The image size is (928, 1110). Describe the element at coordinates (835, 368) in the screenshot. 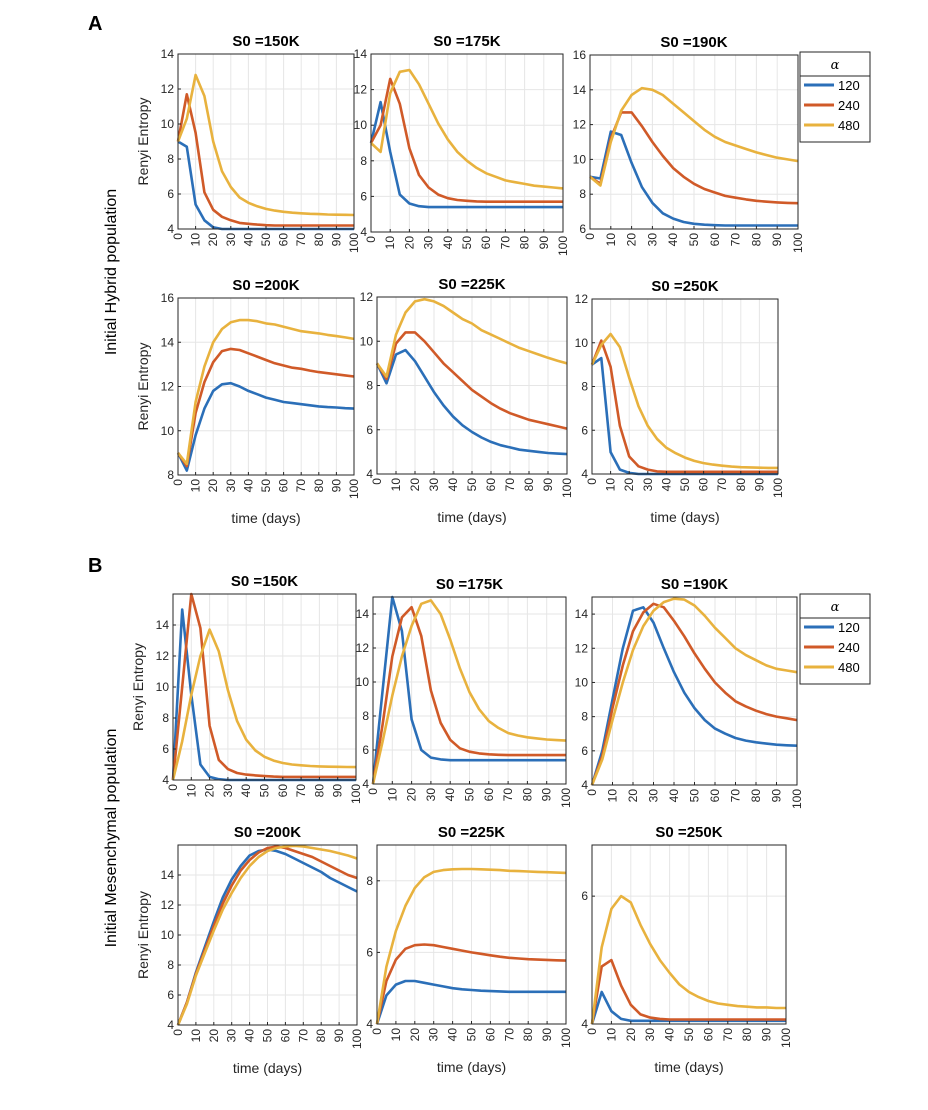

I see `legends-container: α 120 240 480 α 120 240 480` at that location.